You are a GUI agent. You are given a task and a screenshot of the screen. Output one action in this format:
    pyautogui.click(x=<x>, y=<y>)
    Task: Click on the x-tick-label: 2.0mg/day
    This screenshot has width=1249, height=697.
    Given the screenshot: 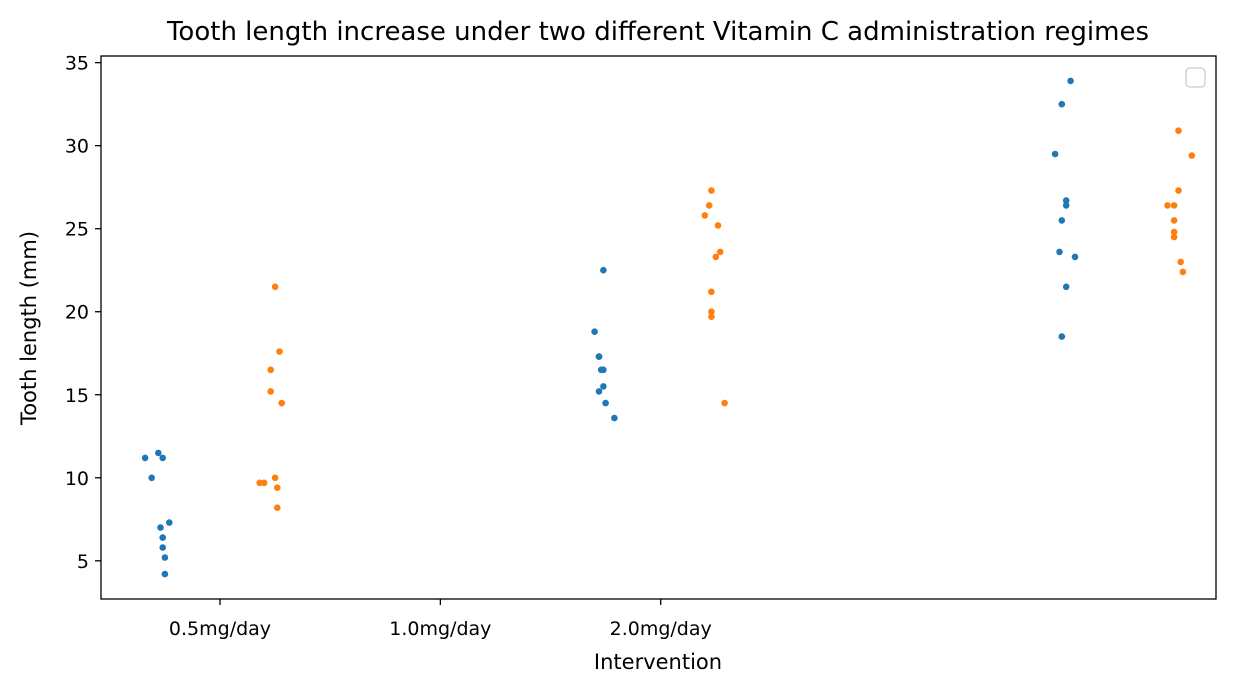 What is the action you would take?
    pyautogui.click(x=661, y=629)
    